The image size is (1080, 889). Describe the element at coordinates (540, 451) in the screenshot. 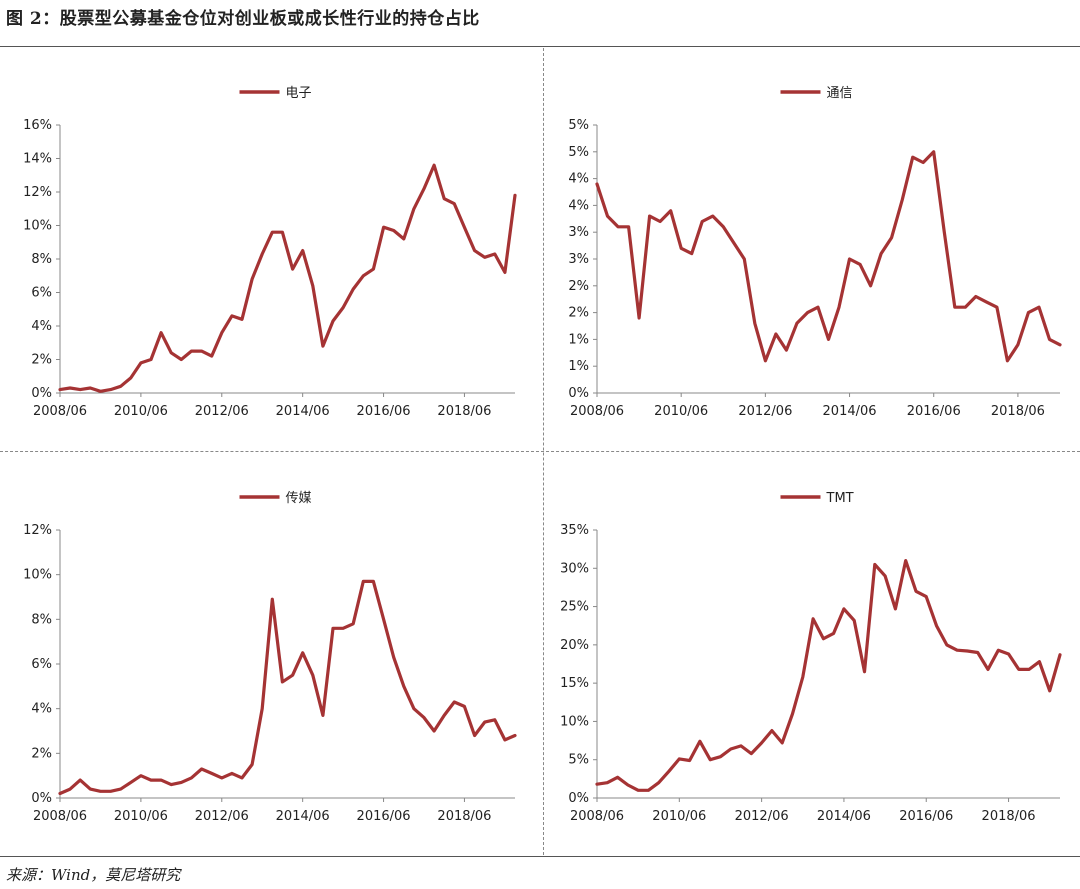

I see `horizontal-divider` at that location.